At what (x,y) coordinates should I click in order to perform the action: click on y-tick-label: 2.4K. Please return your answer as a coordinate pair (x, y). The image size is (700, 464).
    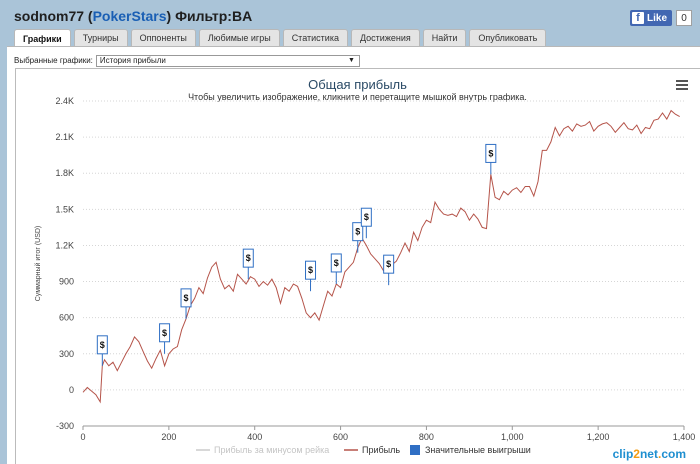
    Looking at the image, I should click on (64, 101).